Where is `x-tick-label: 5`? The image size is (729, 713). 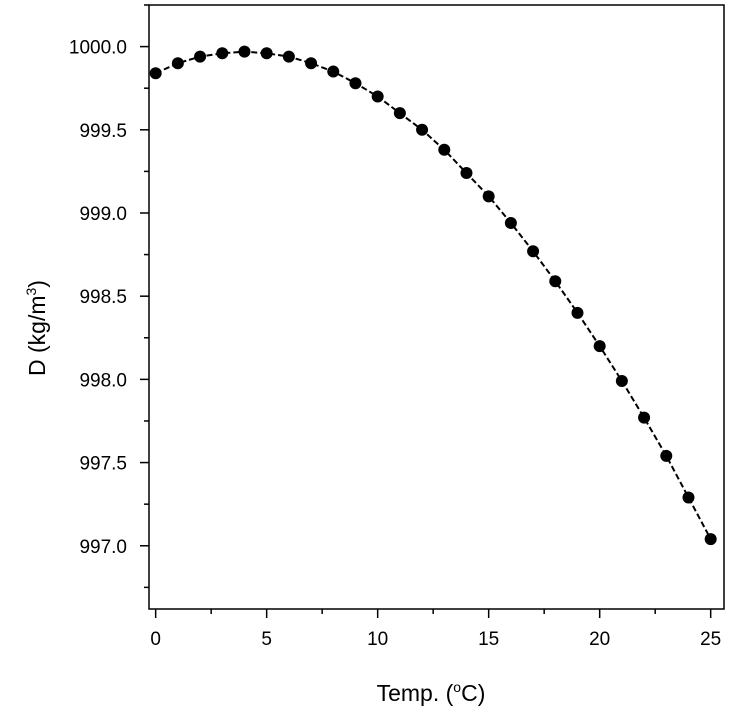 x-tick-label: 5 is located at coordinates (266, 639).